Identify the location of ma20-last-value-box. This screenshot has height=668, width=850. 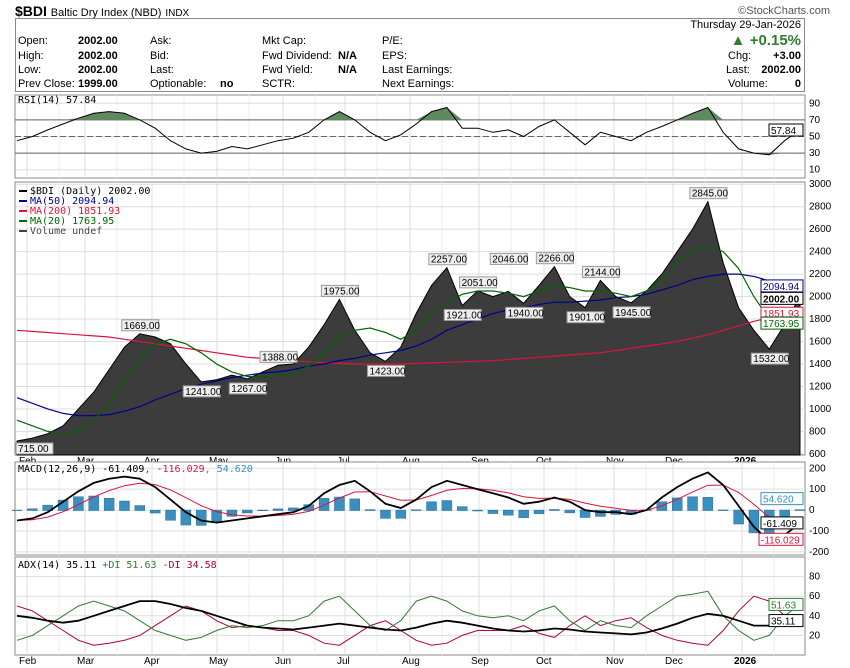
(782, 323).